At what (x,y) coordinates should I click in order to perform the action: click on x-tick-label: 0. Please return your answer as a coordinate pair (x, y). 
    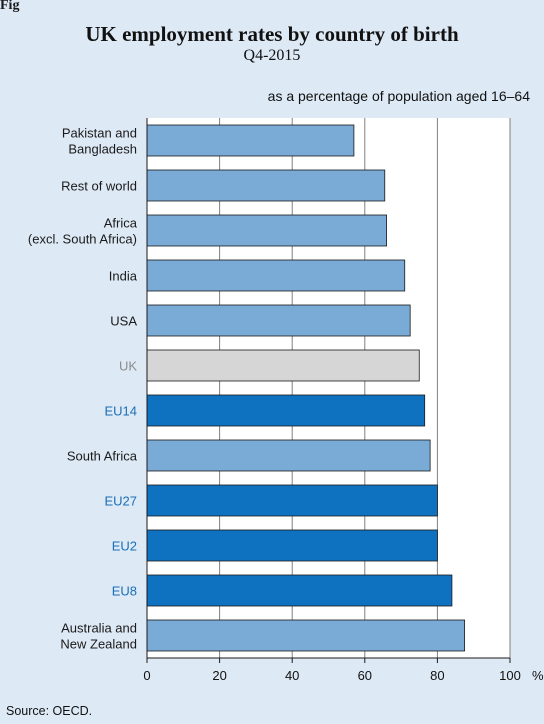
    Looking at the image, I should click on (146, 675).